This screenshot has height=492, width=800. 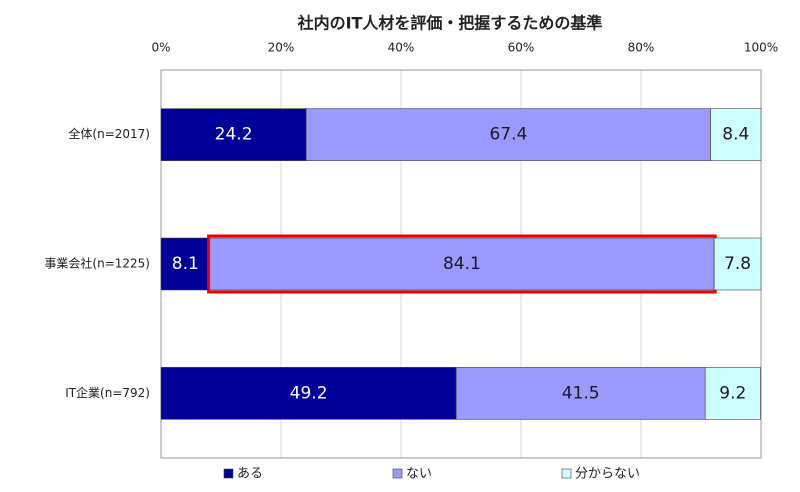 I want to click on x-tick-label: 0%, so click(x=160, y=48).